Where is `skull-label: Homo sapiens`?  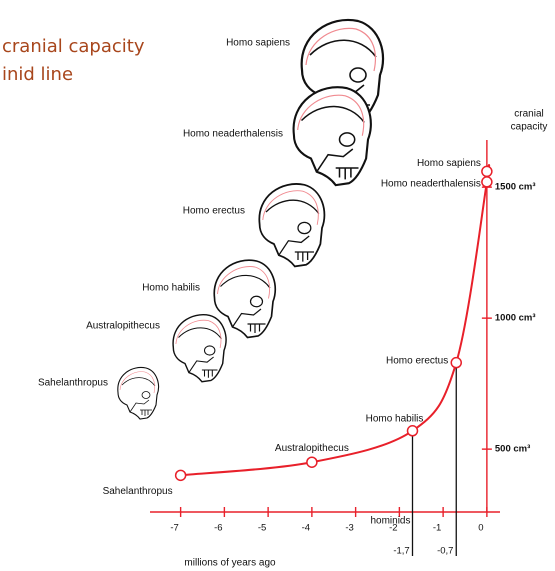
skull-label: Homo sapiens is located at coordinates (258, 43).